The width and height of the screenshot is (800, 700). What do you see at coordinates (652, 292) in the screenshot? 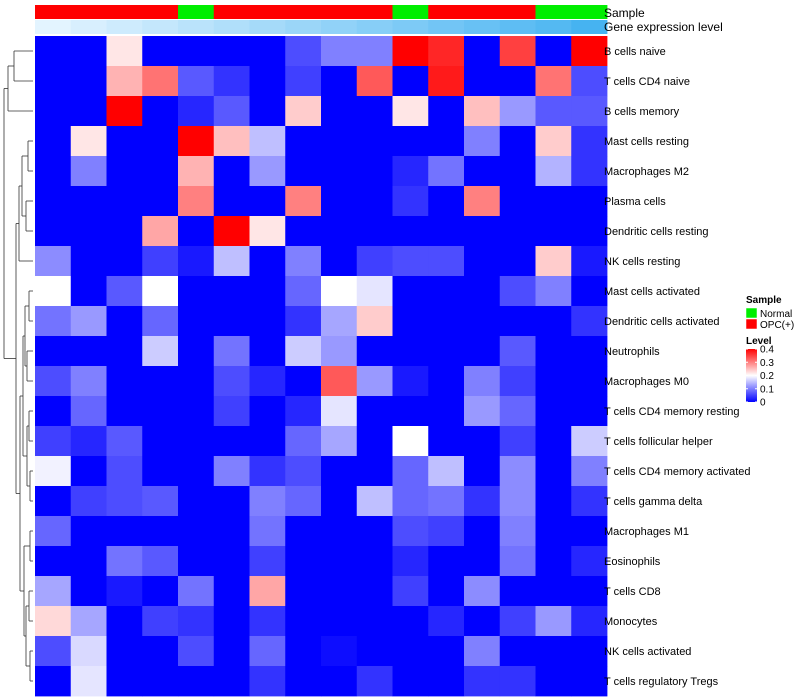
I see `row-label: Mast cells activated` at bounding box center [652, 292].